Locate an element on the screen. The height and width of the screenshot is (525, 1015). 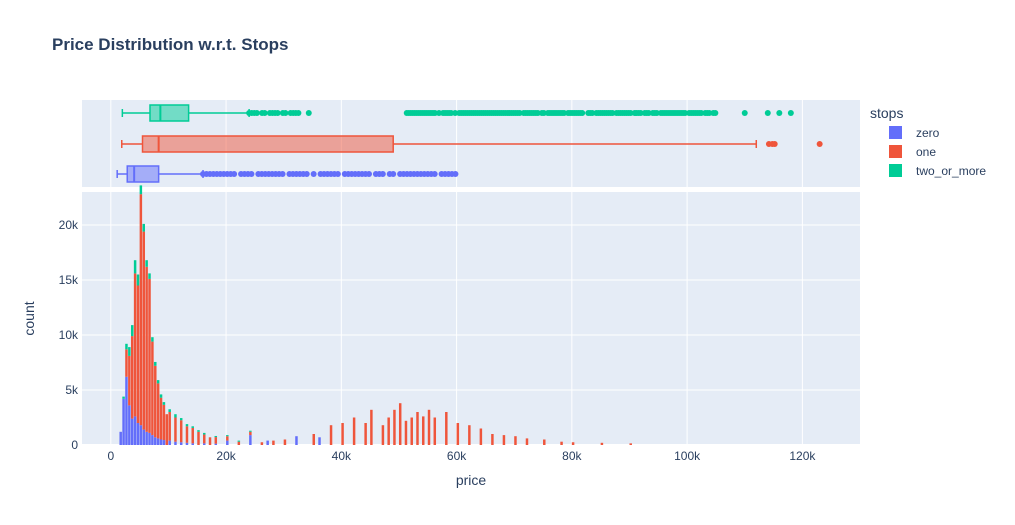
y-tick-label: 10k is located at coordinates (69, 335).